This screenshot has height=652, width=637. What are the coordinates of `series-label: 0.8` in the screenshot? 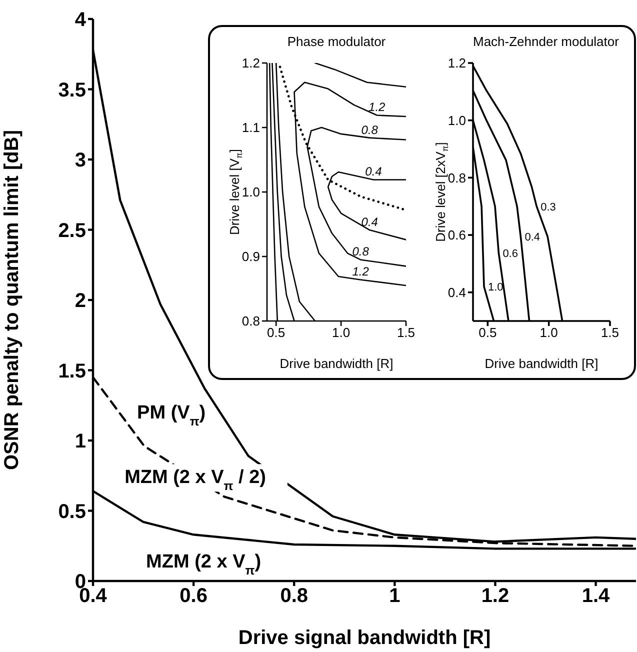 It's located at (369, 129).